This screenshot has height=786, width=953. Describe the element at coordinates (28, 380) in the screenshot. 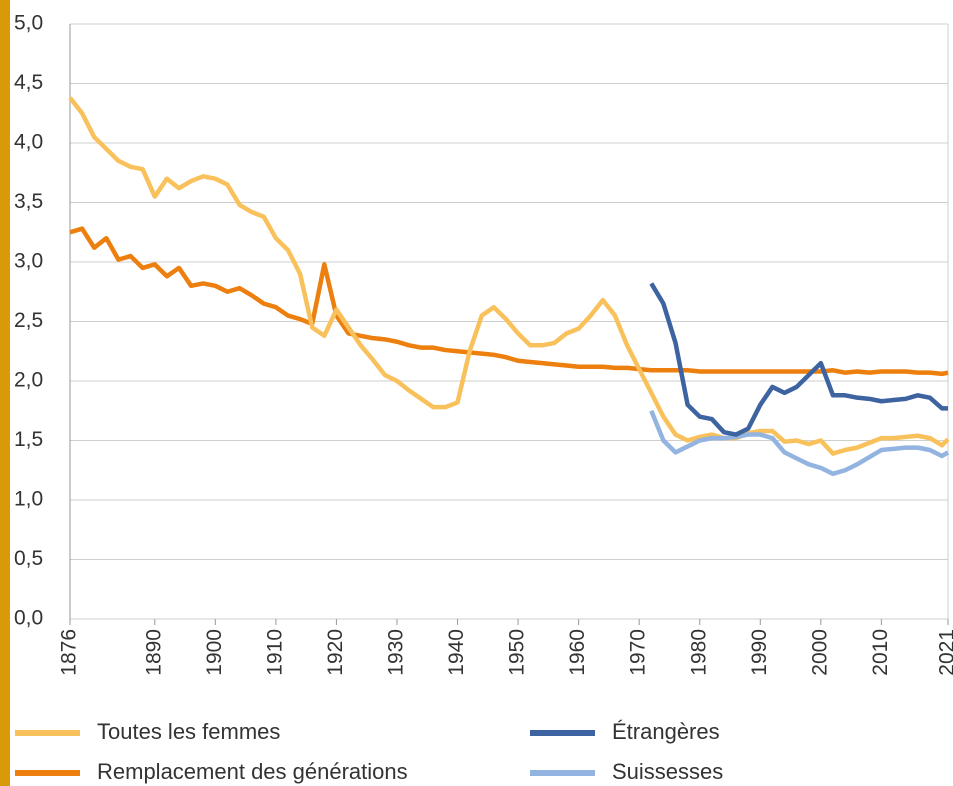

I see `y-tick-label: 2,0` at that location.